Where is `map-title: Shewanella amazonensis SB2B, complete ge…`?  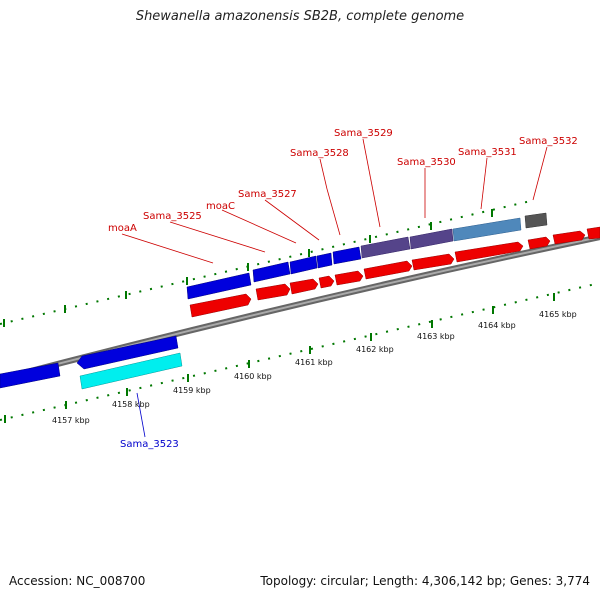 map-title: Shewanella amazonensis SB2B, complete ge… is located at coordinates (300, 16).